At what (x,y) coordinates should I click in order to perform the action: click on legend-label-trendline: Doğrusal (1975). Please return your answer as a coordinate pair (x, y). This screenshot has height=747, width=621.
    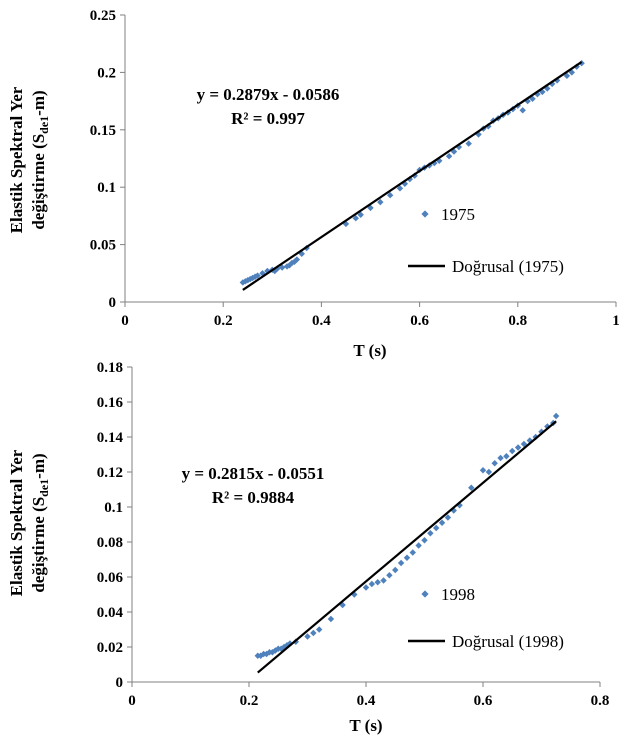
    Looking at the image, I should click on (508, 266).